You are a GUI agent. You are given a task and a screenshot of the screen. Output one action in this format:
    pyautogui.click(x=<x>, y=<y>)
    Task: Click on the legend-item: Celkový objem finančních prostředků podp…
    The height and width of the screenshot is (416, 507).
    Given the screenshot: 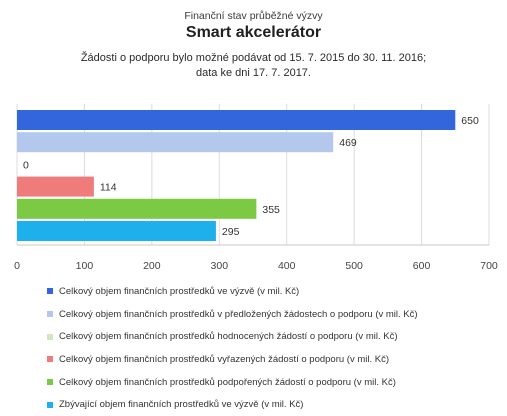 What is the action you would take?
    pyautogui.click(x=272, y=382)
    